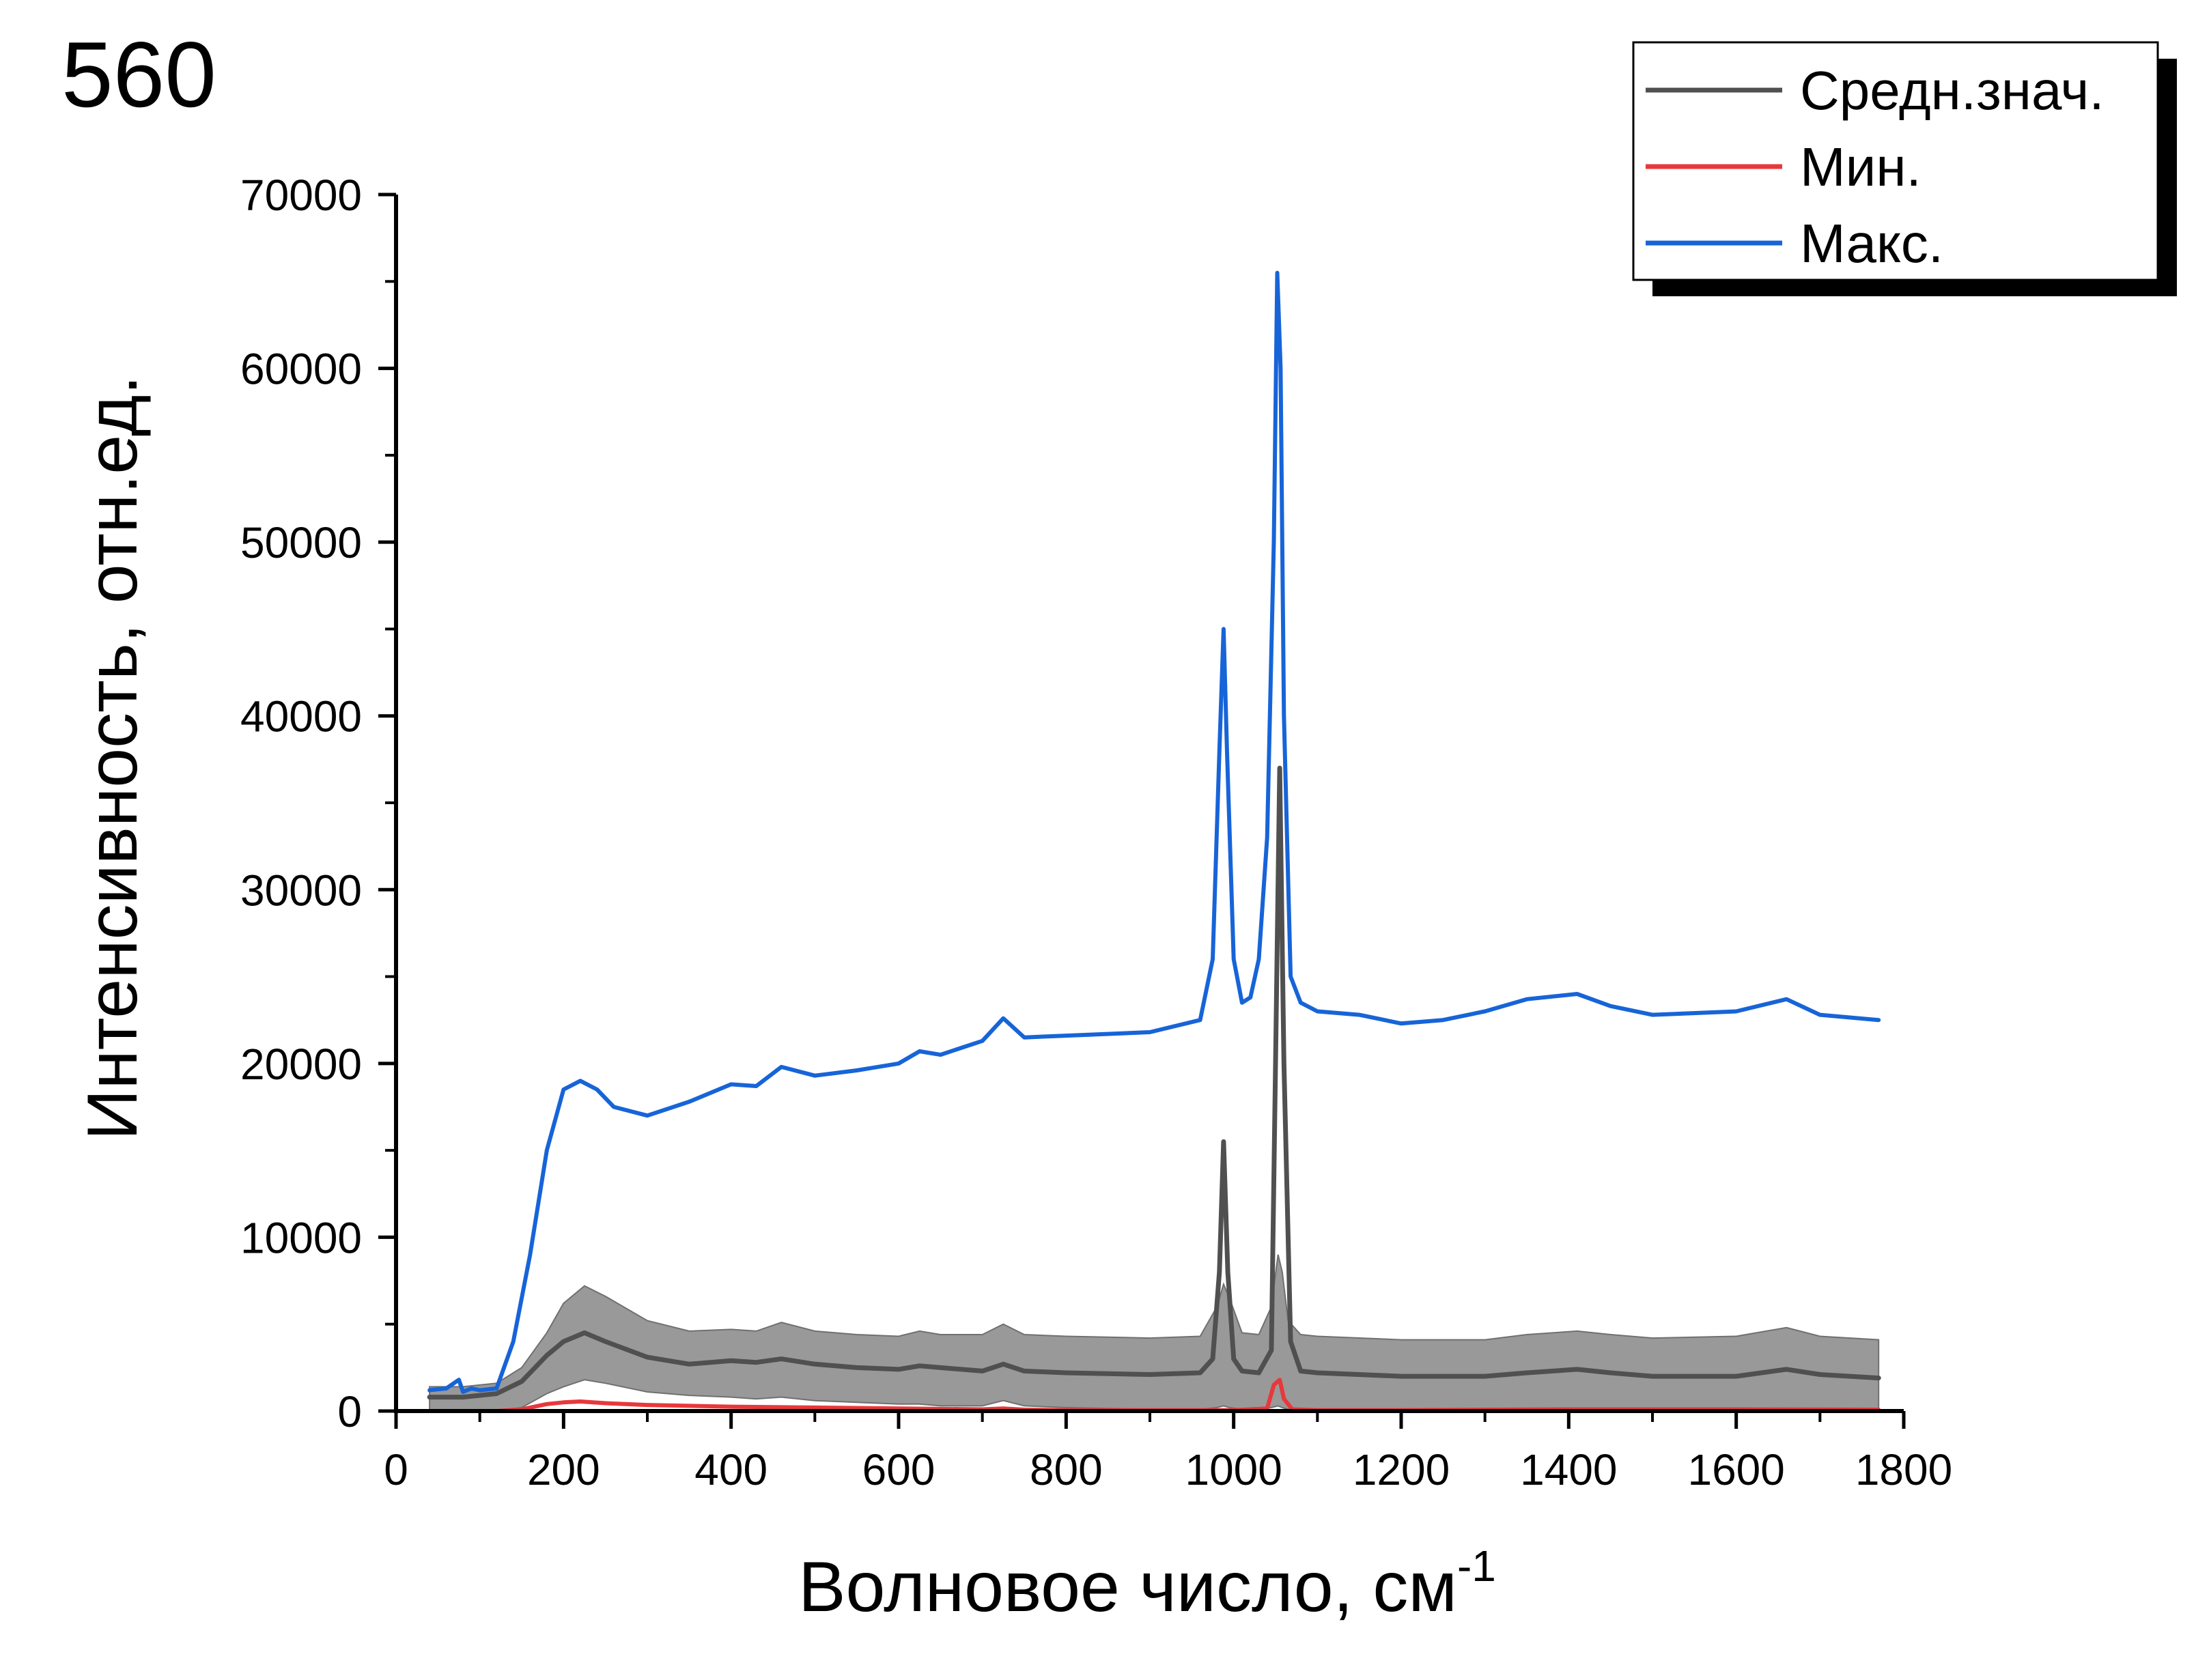 The image size is (2196, 1680). What do you see at coordinates (139, 74) in the screenshot?
I see `panel-label: 560` at bounding box center [139, 74].